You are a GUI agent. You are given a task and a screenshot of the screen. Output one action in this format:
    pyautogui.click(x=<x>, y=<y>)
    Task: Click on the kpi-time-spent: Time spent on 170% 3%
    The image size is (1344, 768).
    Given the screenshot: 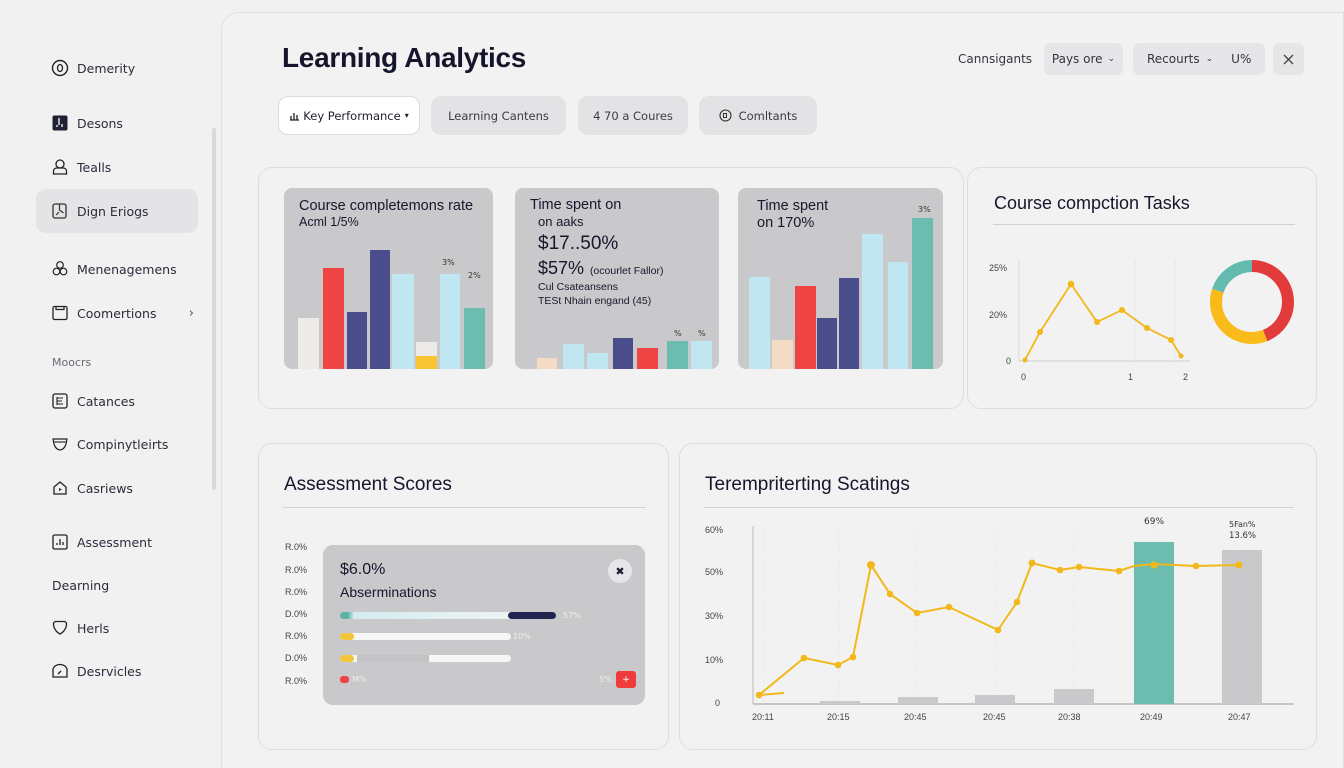 What is the action you would take?
    pyautogui.click(x=840, y=278)
    